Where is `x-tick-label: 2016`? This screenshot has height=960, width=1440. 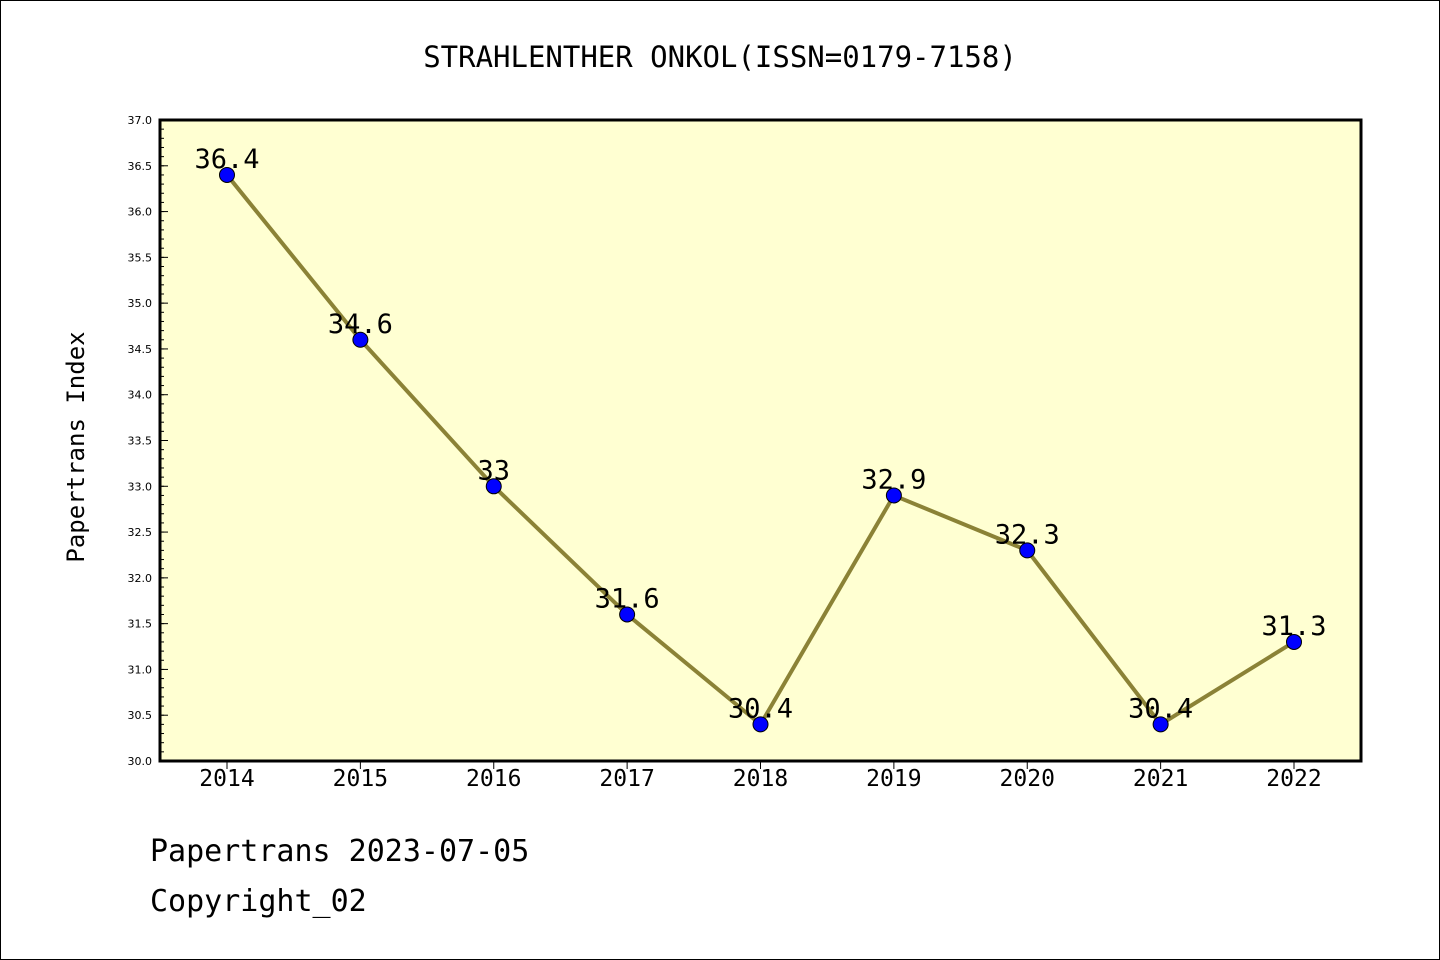
x-tick-label: 2016 is located at coordinates (493, 779).